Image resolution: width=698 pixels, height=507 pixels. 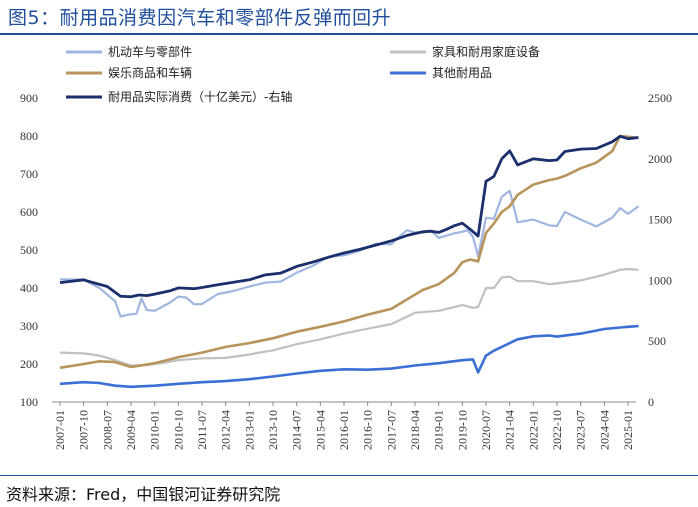 I want to click on x-tick-label: 2021-04, so click(x=510, y=430).